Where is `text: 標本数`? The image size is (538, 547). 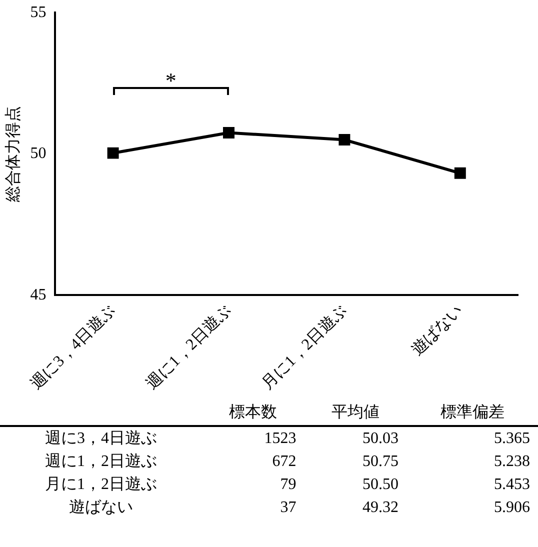 text: 標本数 is located at coordinates (253, 412).